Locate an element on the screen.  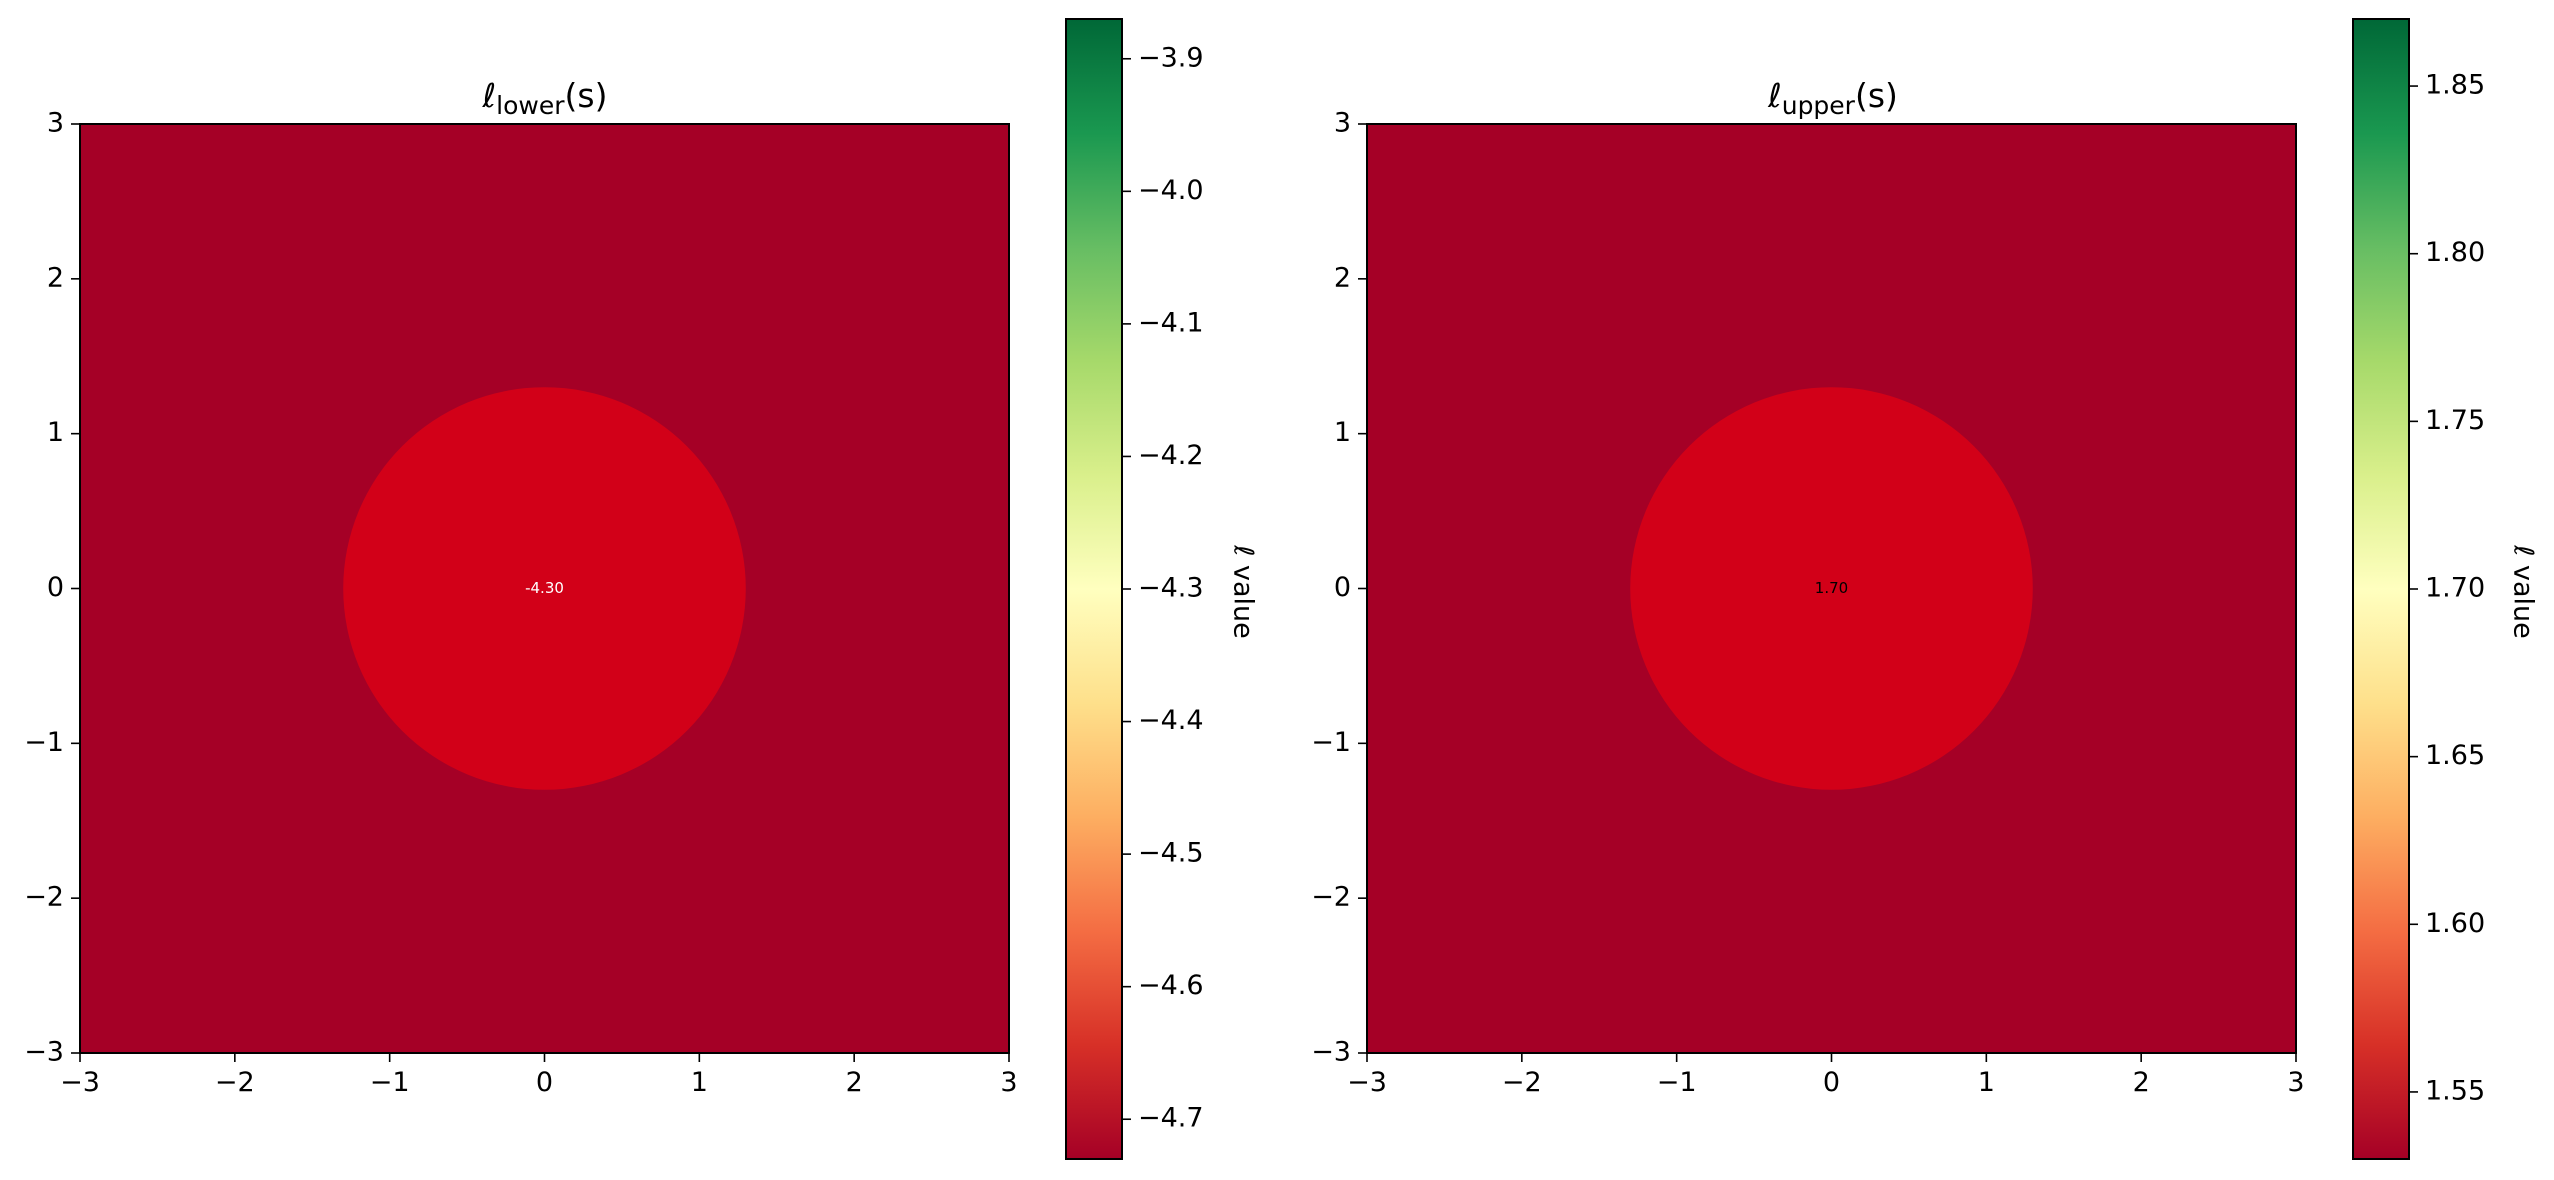
colorbar-tick-label: −3.9 is located at coordinates (1171, 57).